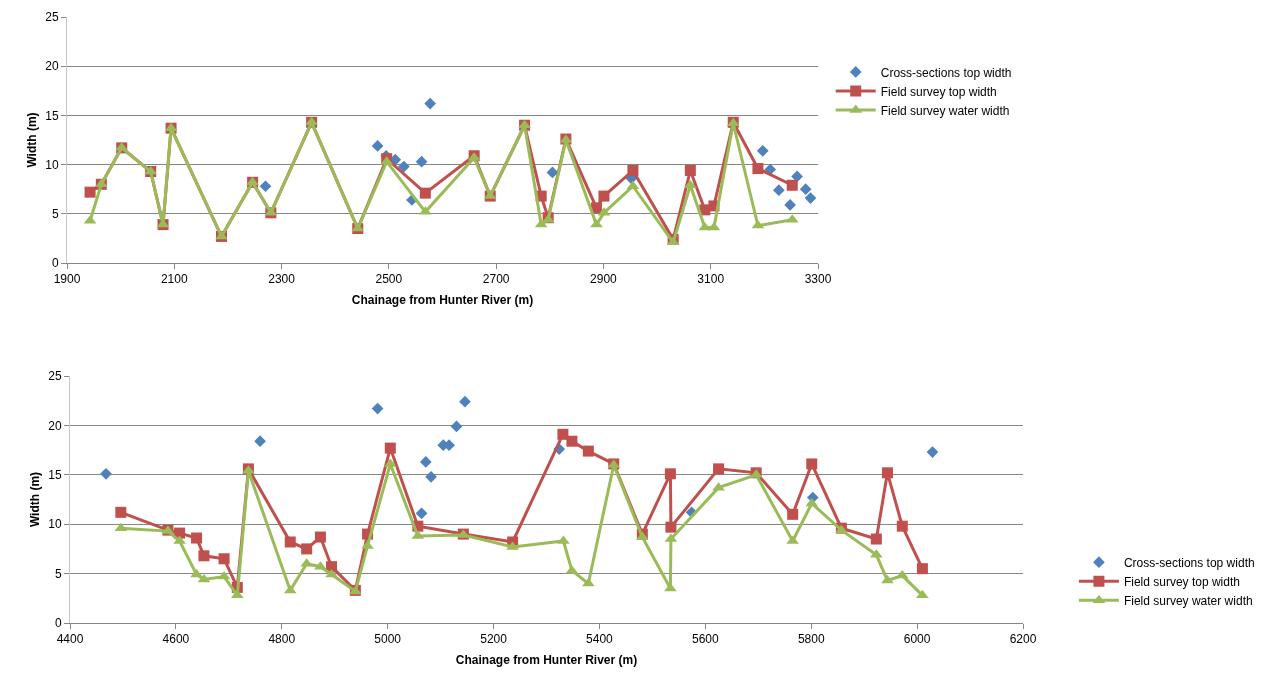 This screenshot has height=688, width=1273. Describe the element at coordinates (600, 639) in the screenshot. I see `x-tick-label: 5400` at that location.